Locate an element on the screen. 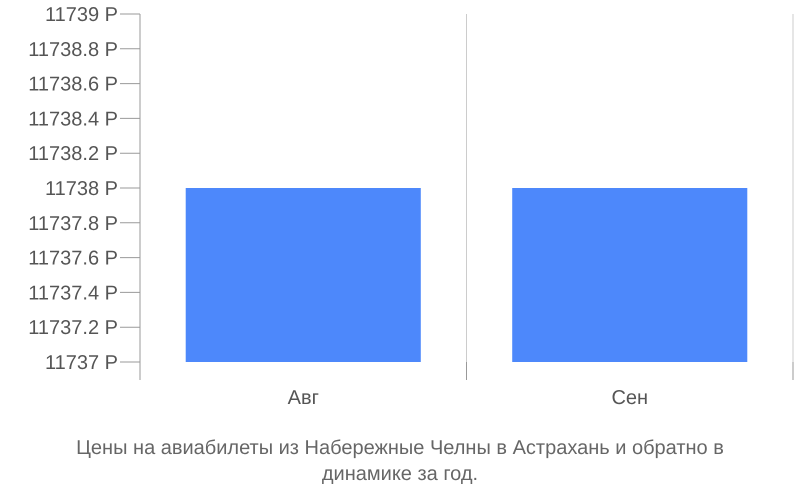 Image resolution: width=800 pixels, height=500 pixels. text: Цены на авиабилеты из Набережные Челны в Астрахань и обратно в динамике за год. is located at coordinates (400, 461).